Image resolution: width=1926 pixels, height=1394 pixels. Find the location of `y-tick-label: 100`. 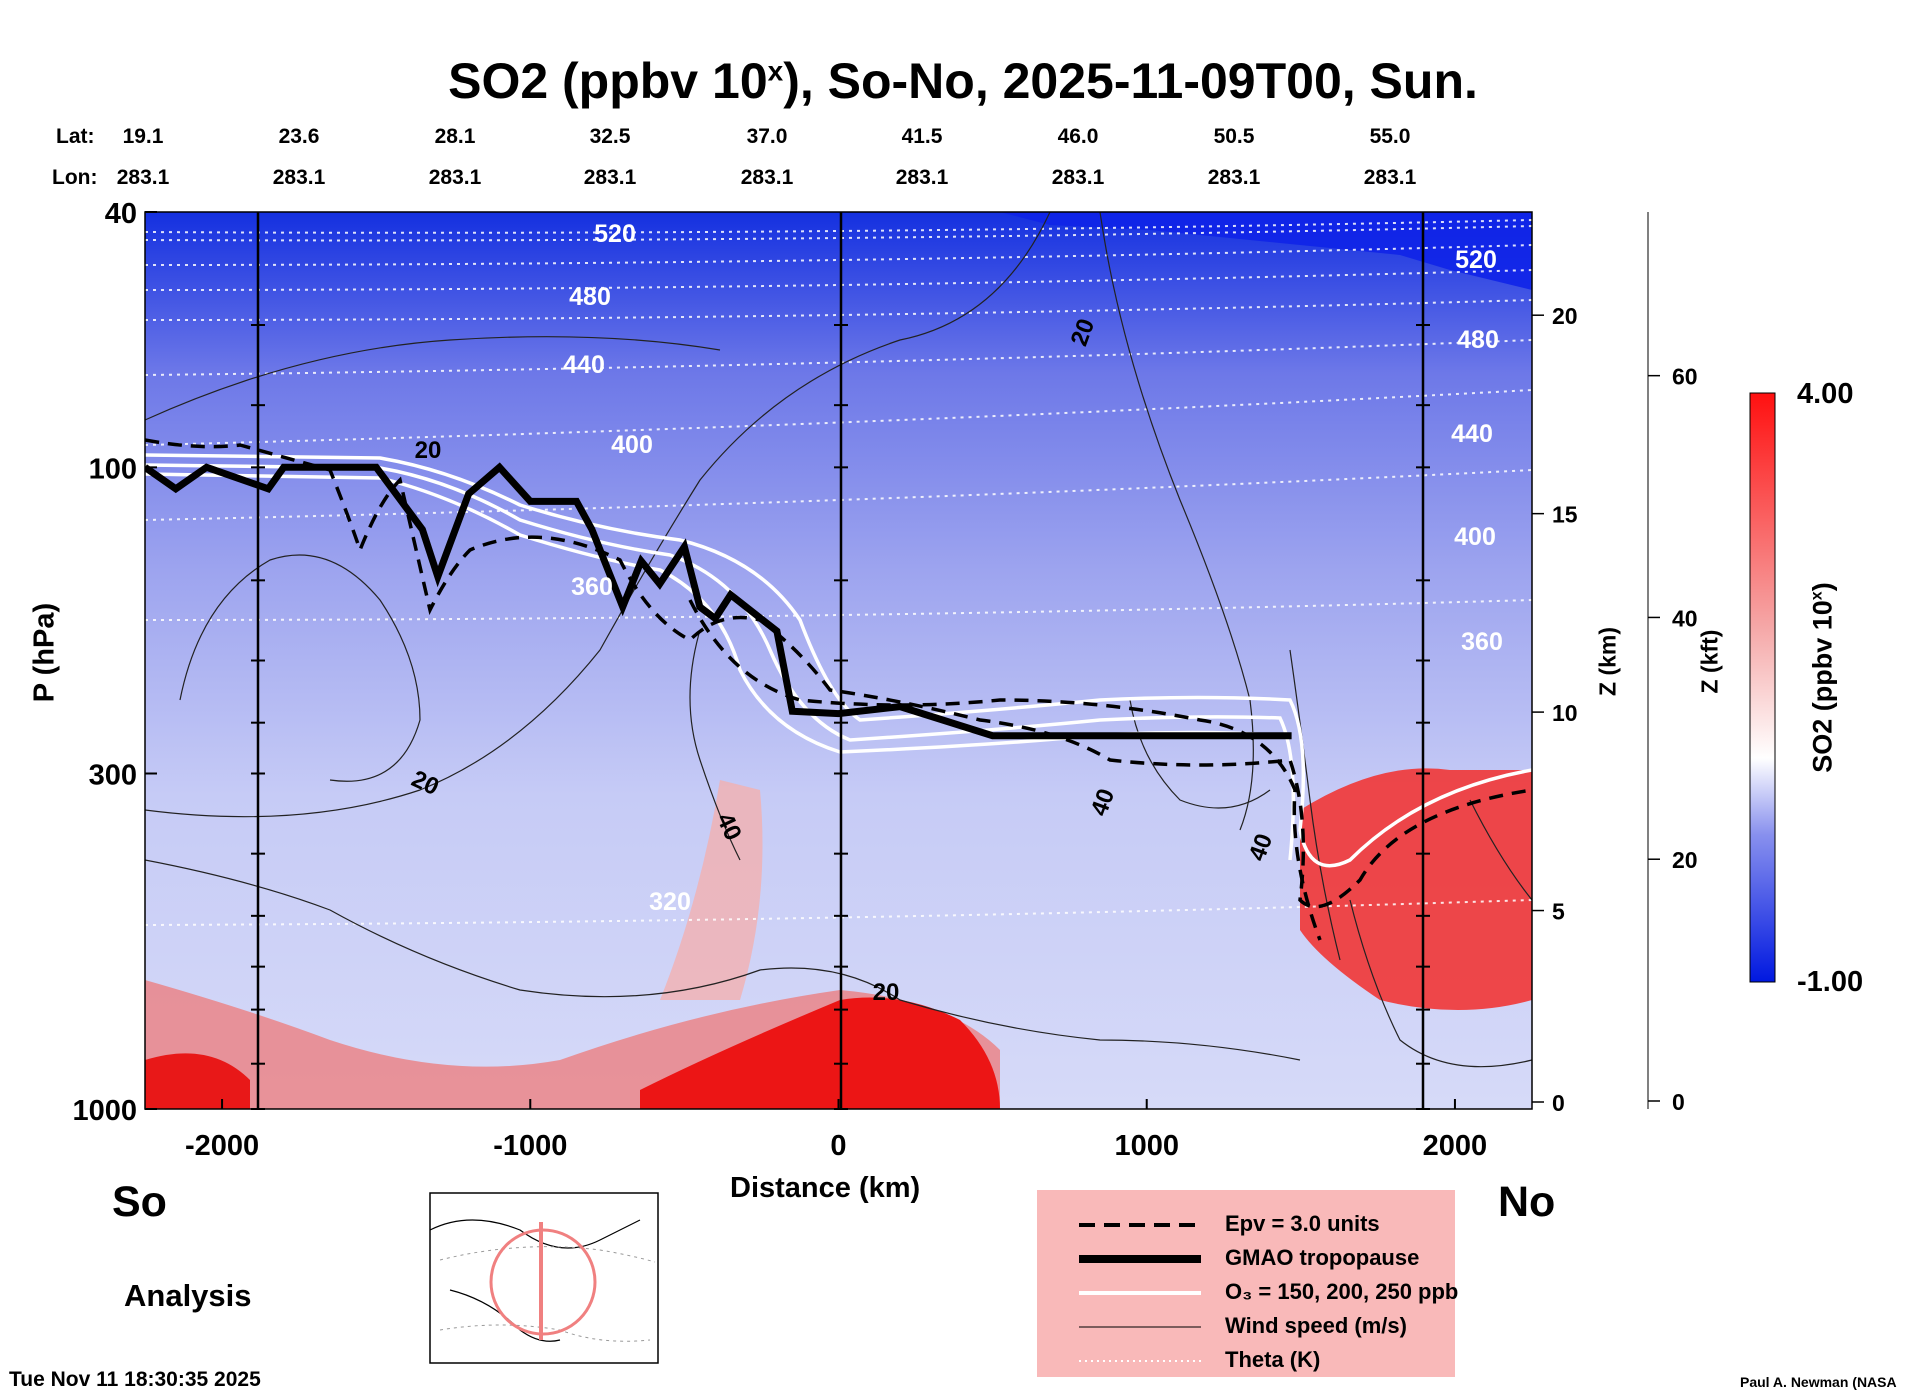

y-tick-label: 100 is located at coordinates (113, 469).